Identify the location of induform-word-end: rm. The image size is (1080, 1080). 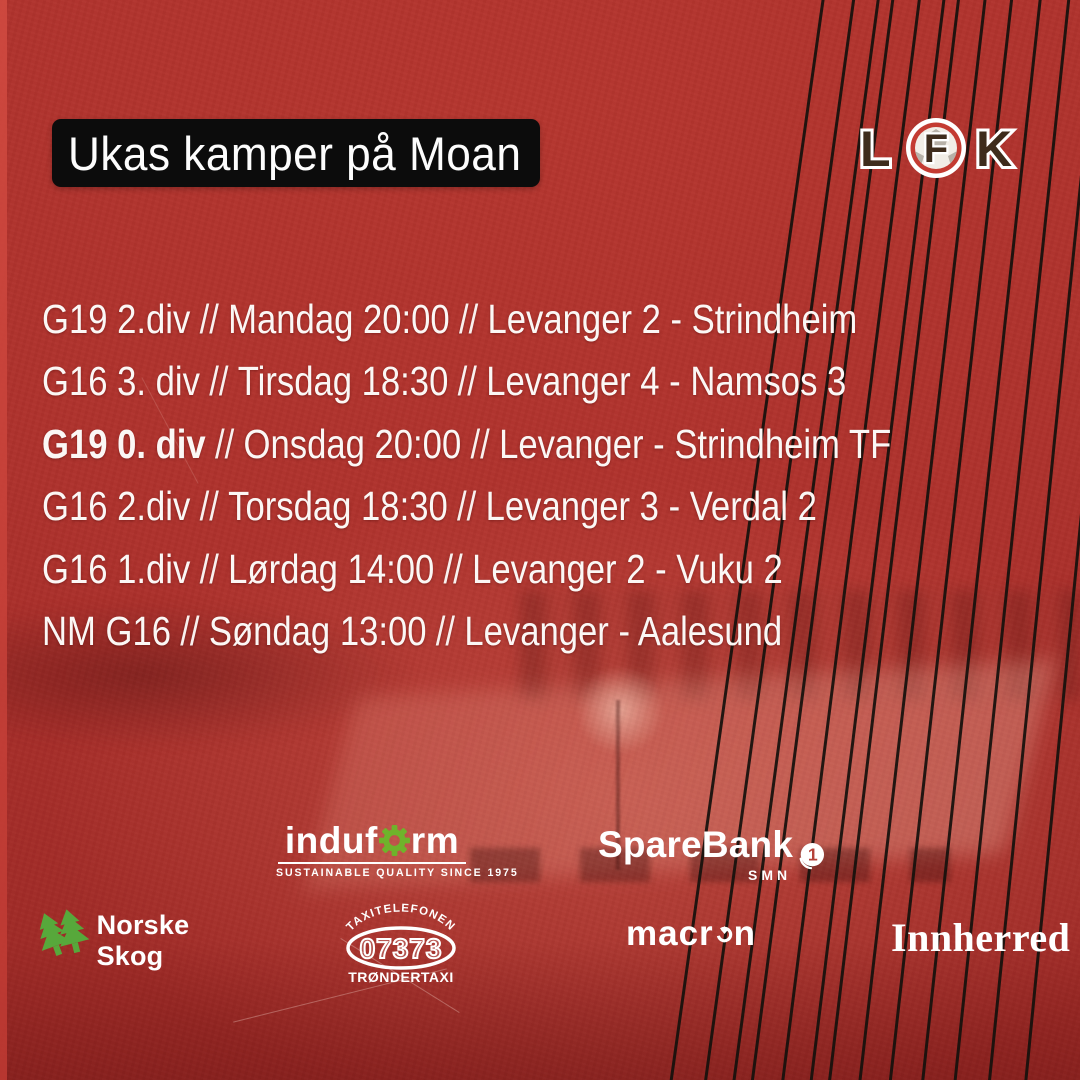
(435, 840).